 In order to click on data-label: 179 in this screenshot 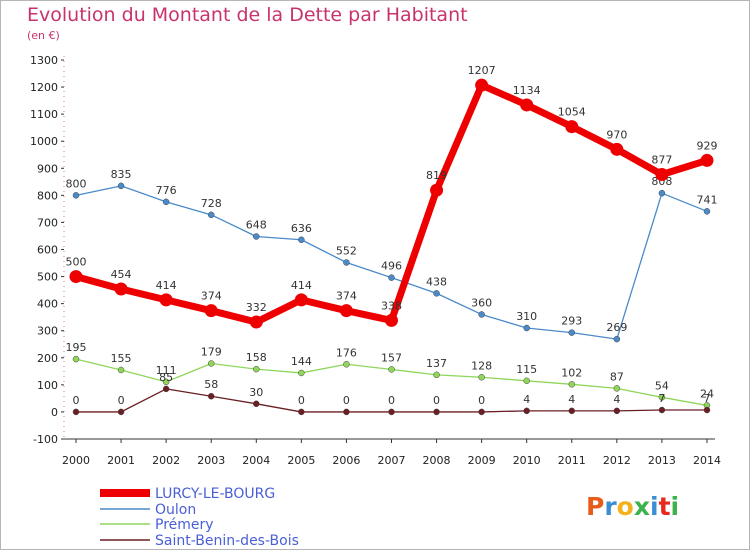, I will do `click(211, 351)`.